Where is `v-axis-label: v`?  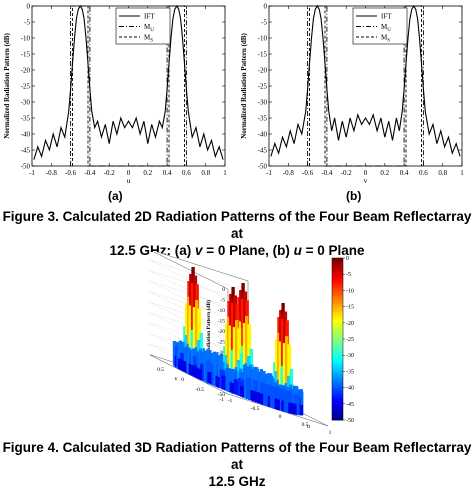 v-axis-label: v is located at coordinates (176, 379).